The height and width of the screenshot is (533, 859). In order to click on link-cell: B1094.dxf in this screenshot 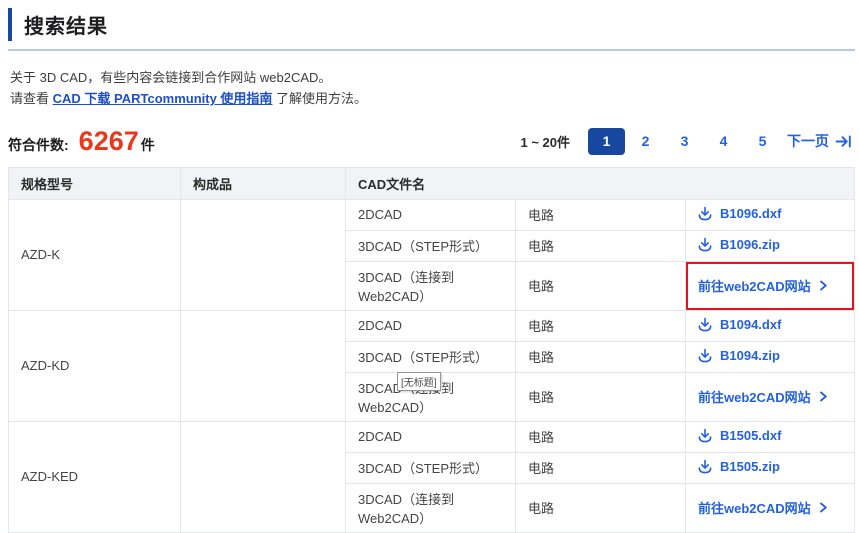, I will do `click(770, 325)`.